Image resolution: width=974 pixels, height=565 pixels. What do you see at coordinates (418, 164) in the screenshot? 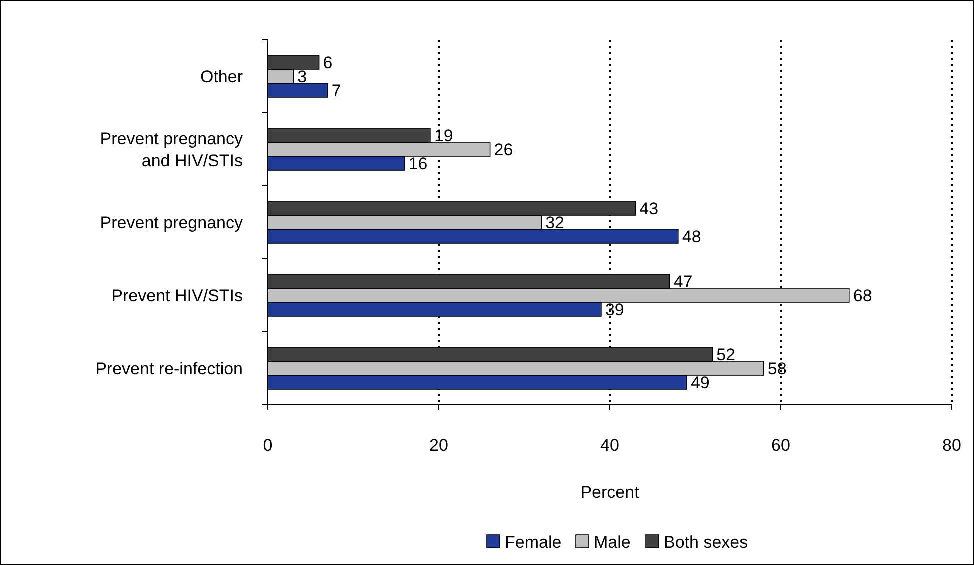
I see `data-label: 16` at bounding box center [418, 164].